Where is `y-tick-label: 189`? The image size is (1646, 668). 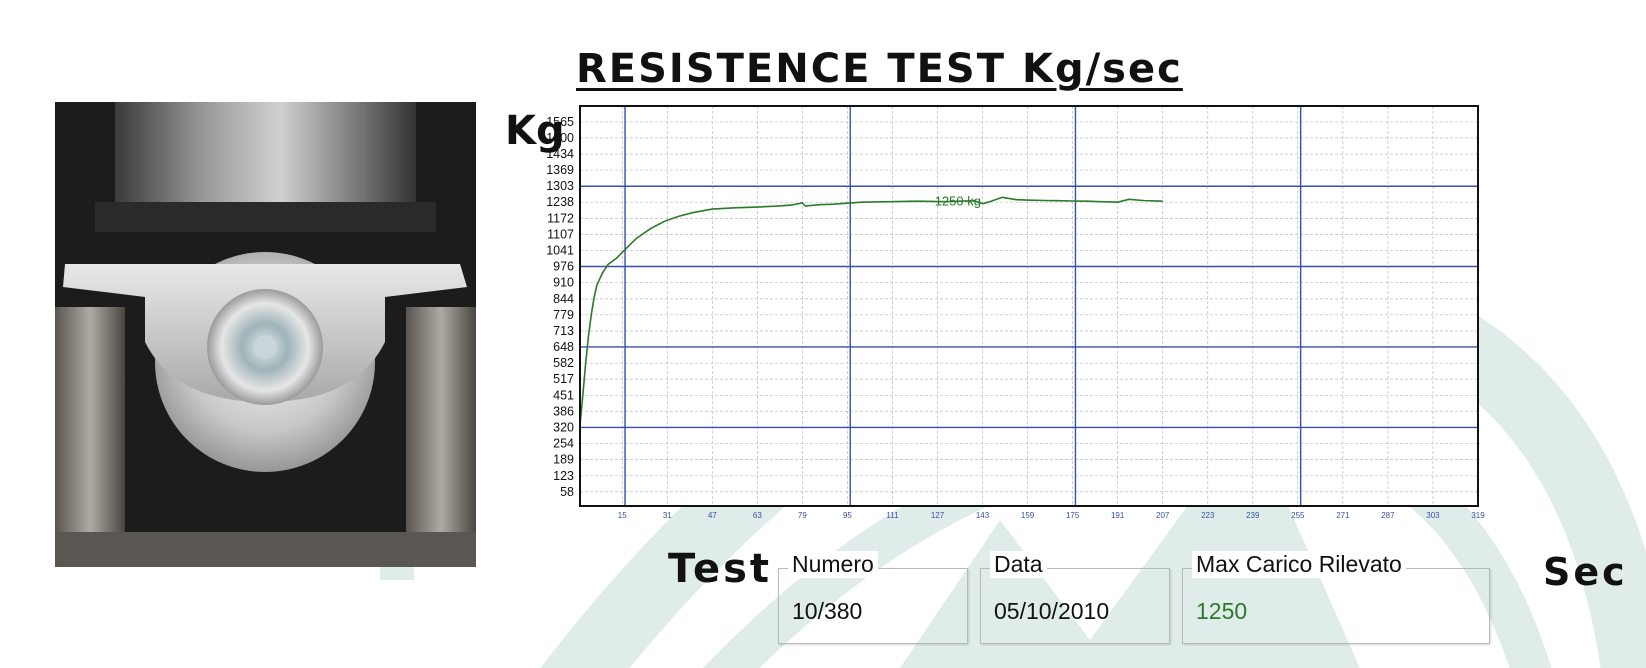 y-tick-label: 189 is located at coordinates (563, 460).